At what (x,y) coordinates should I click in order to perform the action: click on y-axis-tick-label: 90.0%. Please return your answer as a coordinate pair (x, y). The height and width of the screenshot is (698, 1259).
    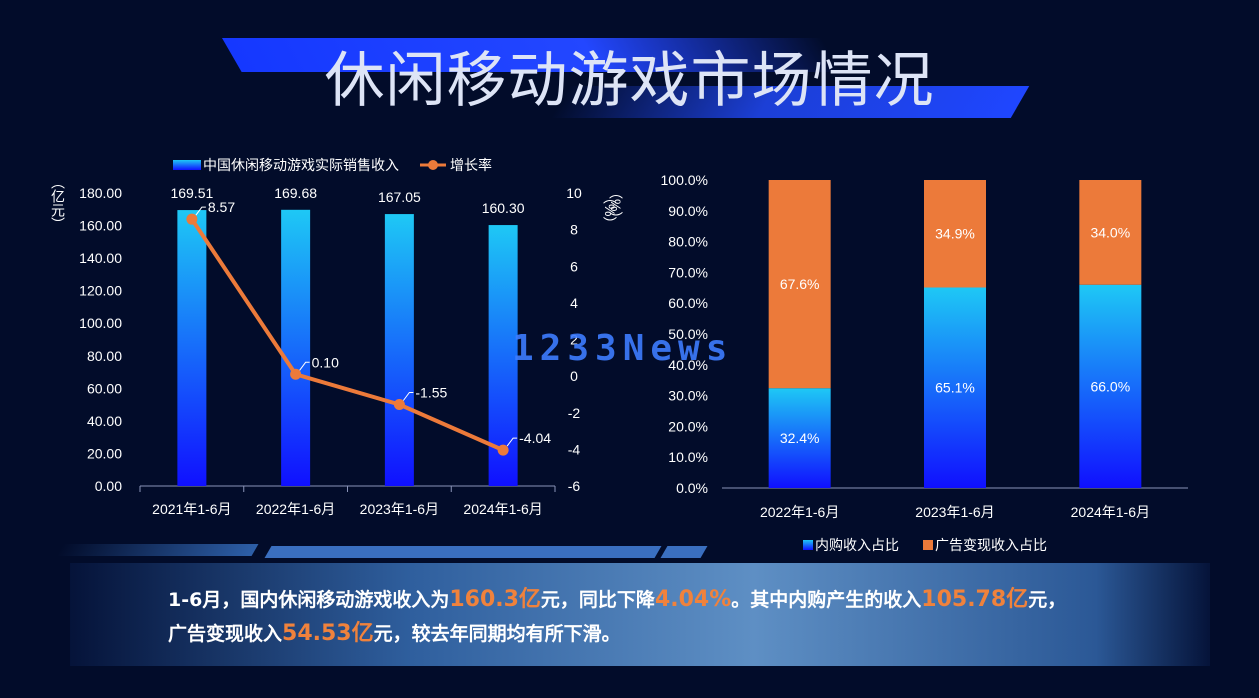
    Looking at the image, I should click on (688, 211).